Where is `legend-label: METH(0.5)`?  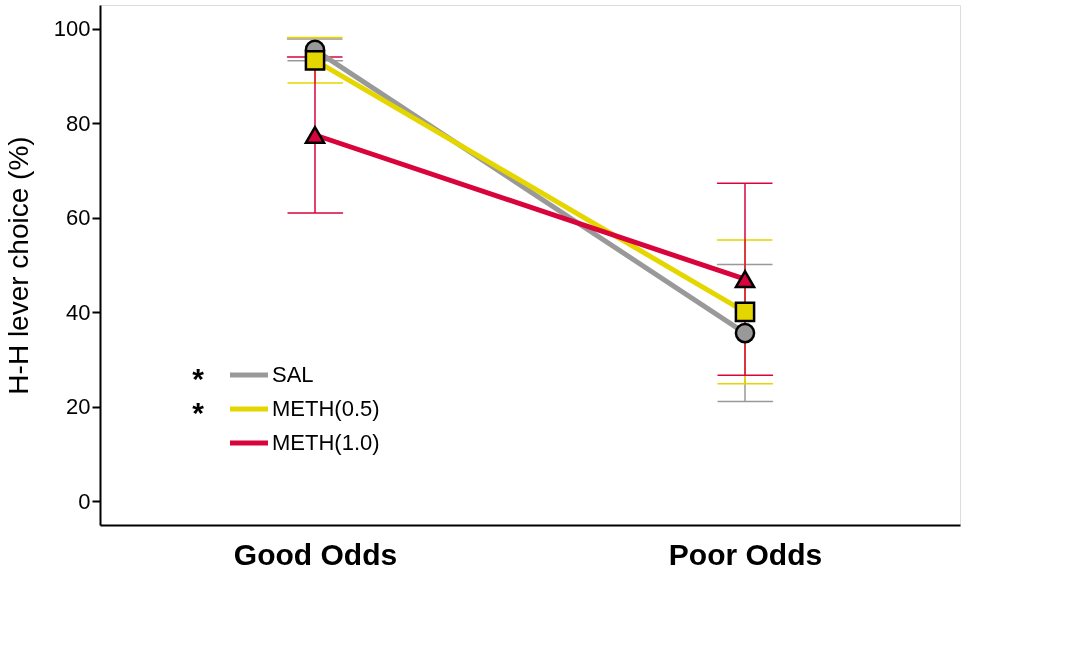 legend-label: METH(0.5) is located at coordinates (326, 408).